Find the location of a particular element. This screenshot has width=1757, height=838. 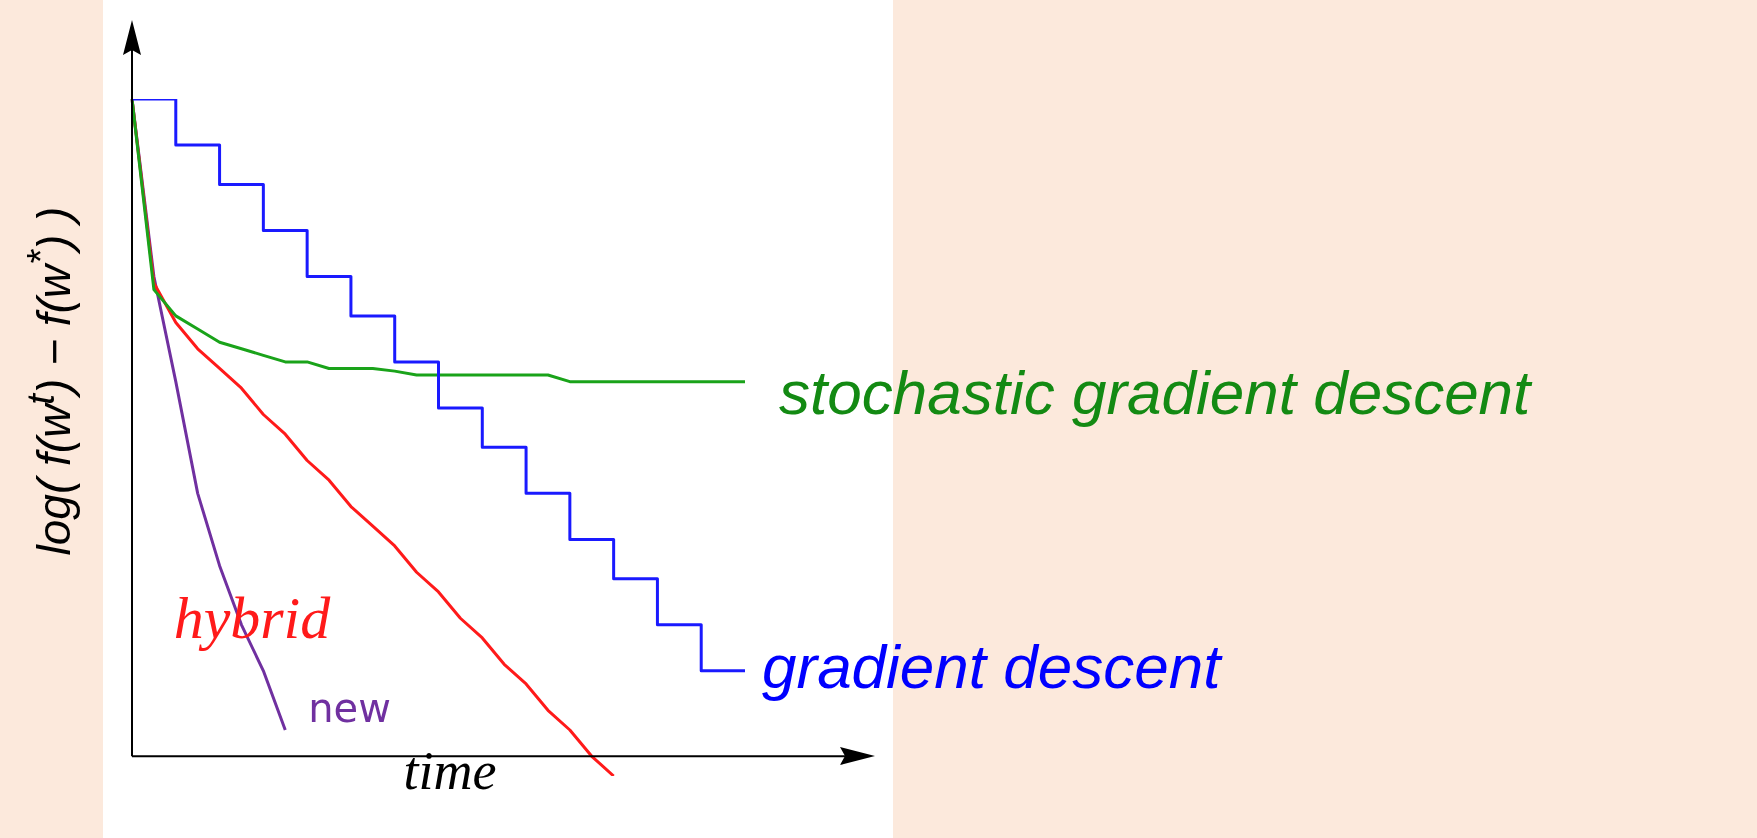

series-label: gradient descent is located at coordinates (993, 667).